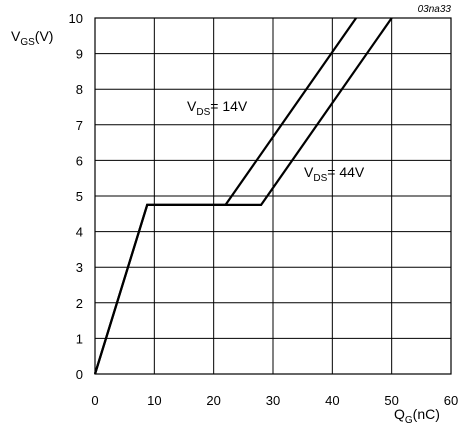 The height and width of the screenshot is (430, 466). What do you see at coordinates (79, 374) in the screenshot?
I see `y-tick-label-0: 0` at bounding box center [79, 374].